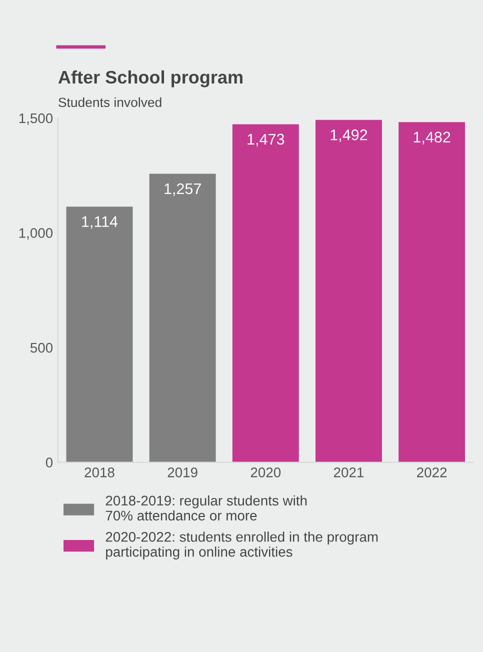  Describe the element at coordinates (432, 138) in the screenshot. I see `data-label: 1,482` at that location.